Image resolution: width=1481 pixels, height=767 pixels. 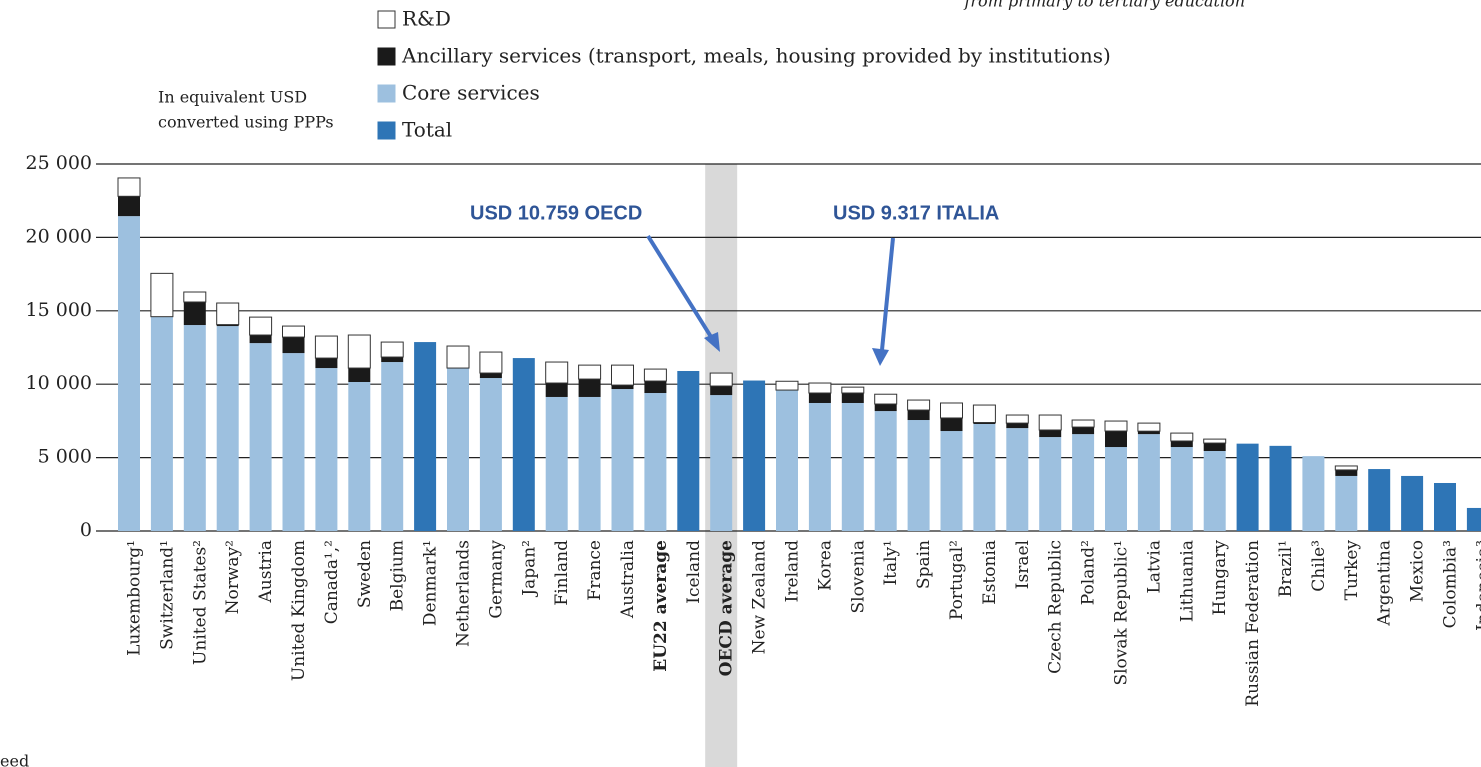 I want to click on x-tick-label: Sweden, so click(x=365, y=574).